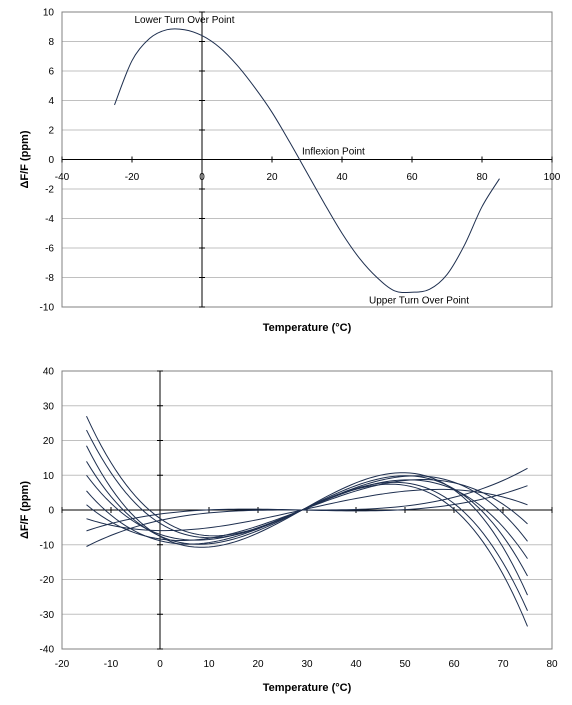  What do you see at coordinates (503, 664) in the screenshot?
I see `x-tick-label: 70` at bounding box center [503, 664].